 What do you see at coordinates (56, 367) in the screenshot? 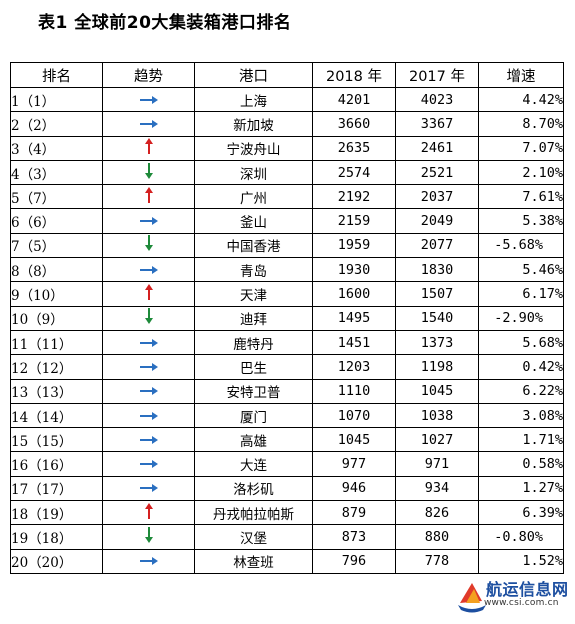
I see `rank-cell: 12（12）` at bounding box center [56, 367].